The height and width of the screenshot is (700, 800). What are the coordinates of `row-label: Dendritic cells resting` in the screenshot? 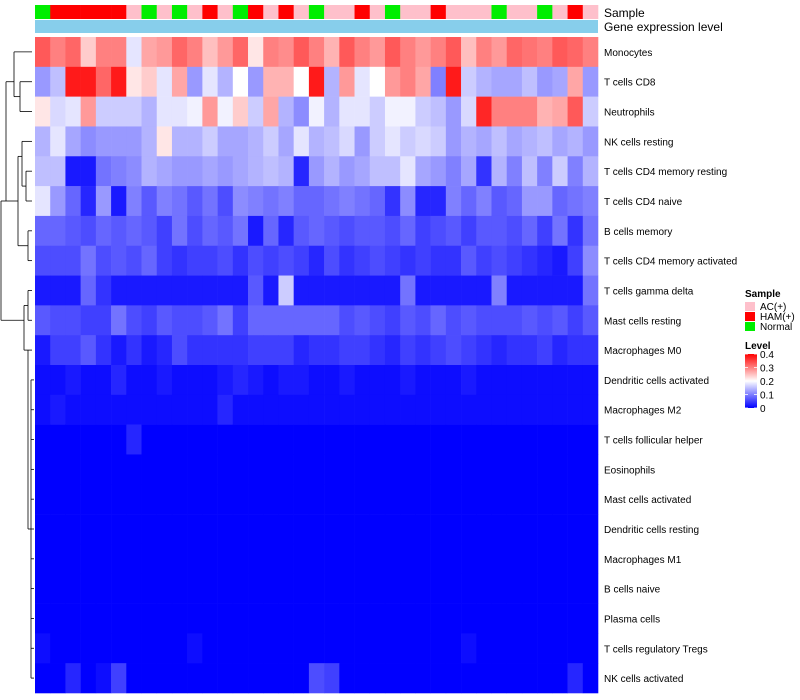 It's located at (651, 530).